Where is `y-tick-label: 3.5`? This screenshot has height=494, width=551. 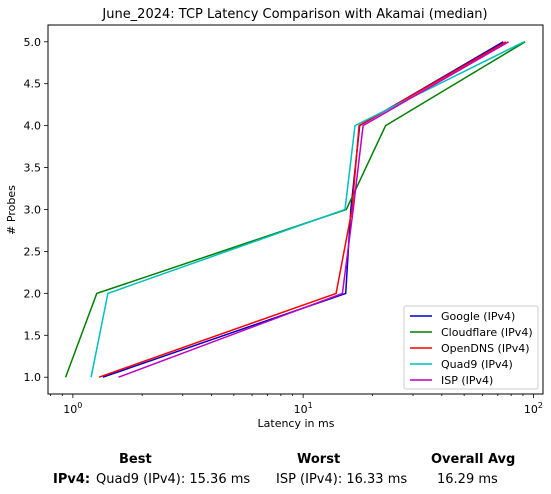
y-tick-label: 3.5 is located at coordinates (33, 168).